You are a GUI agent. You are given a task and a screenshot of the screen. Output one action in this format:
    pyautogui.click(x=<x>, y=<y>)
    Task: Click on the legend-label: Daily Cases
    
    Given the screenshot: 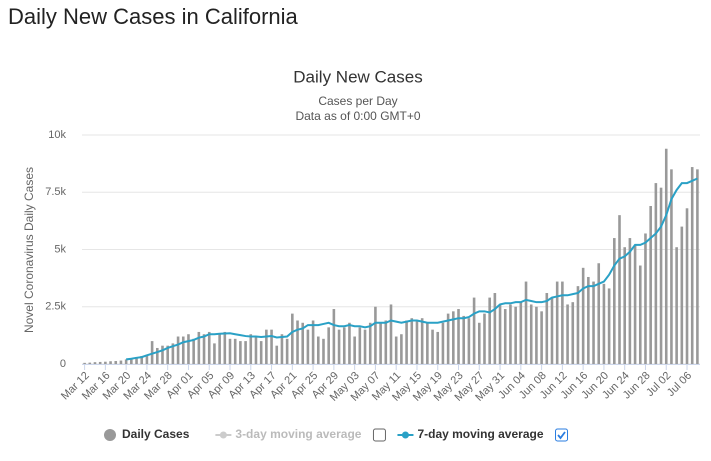 What is the action you would take?
    pyautogui.click(x=156, y=434)
    